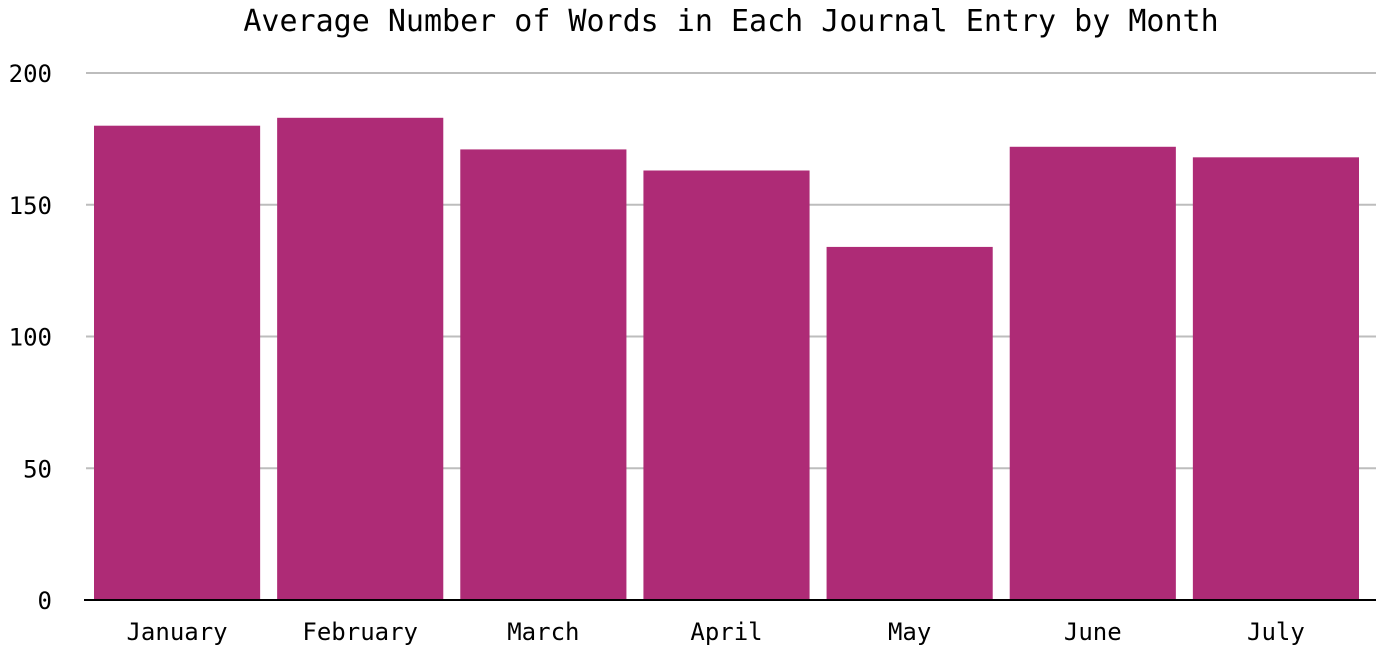  I want to click on bar-july, so click(1275, 378).